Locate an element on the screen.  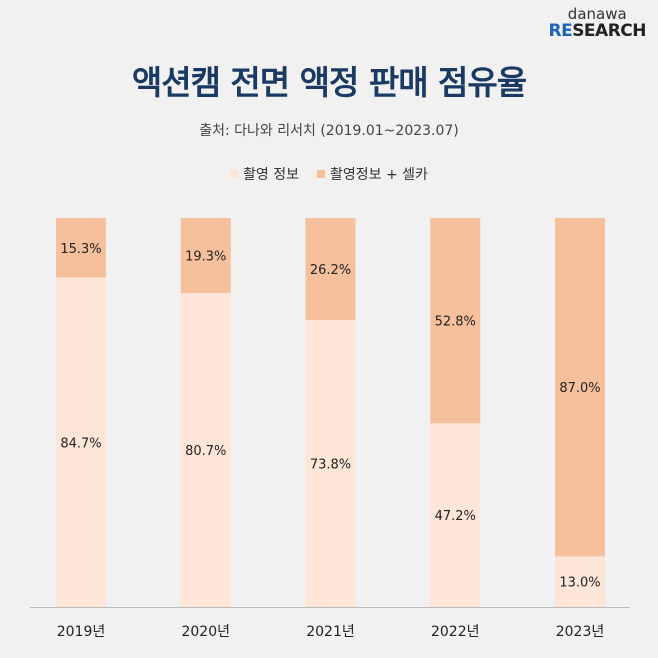
logo-re: RE is located at coordinates (560, 31).